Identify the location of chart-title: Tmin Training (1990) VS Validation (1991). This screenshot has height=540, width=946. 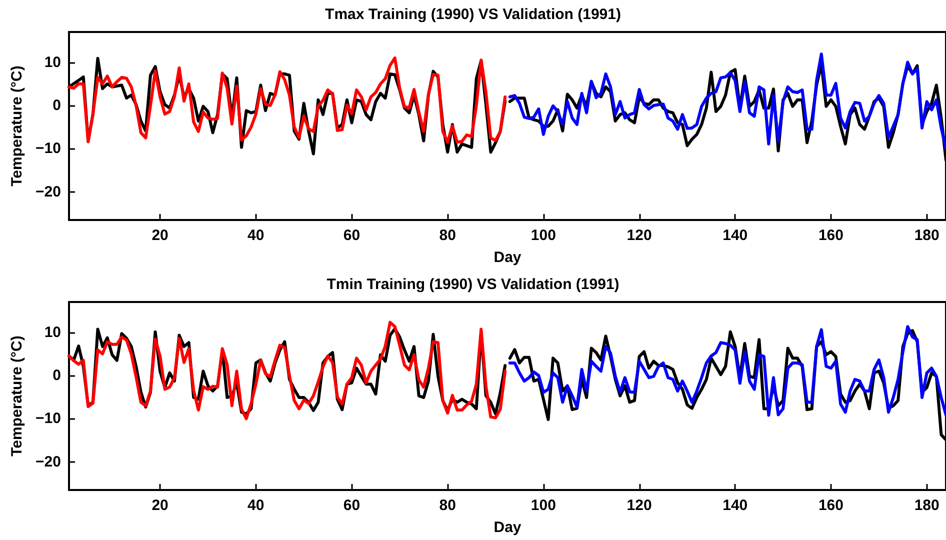
(473, 284).